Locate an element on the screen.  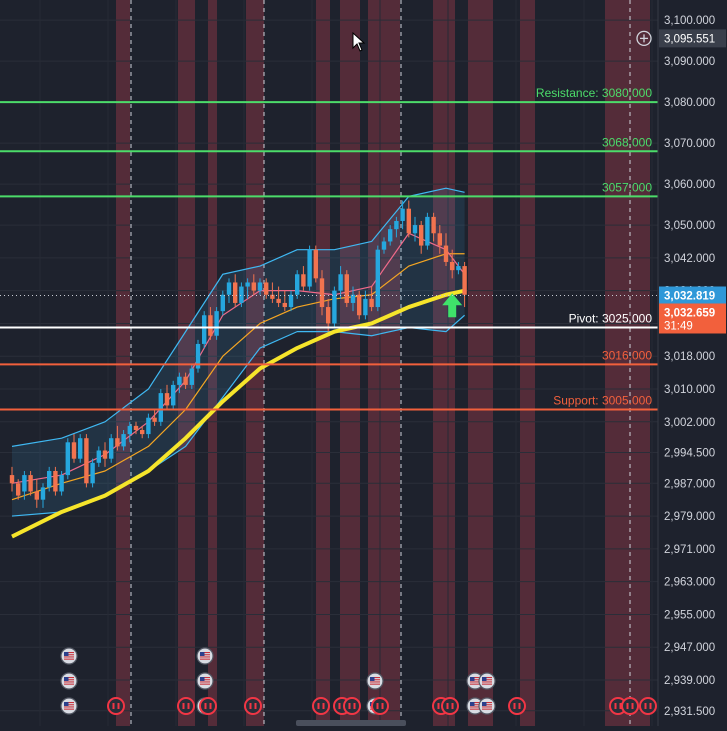
price-tick-label: 3,060.000 is located at coordinates (689, 185).